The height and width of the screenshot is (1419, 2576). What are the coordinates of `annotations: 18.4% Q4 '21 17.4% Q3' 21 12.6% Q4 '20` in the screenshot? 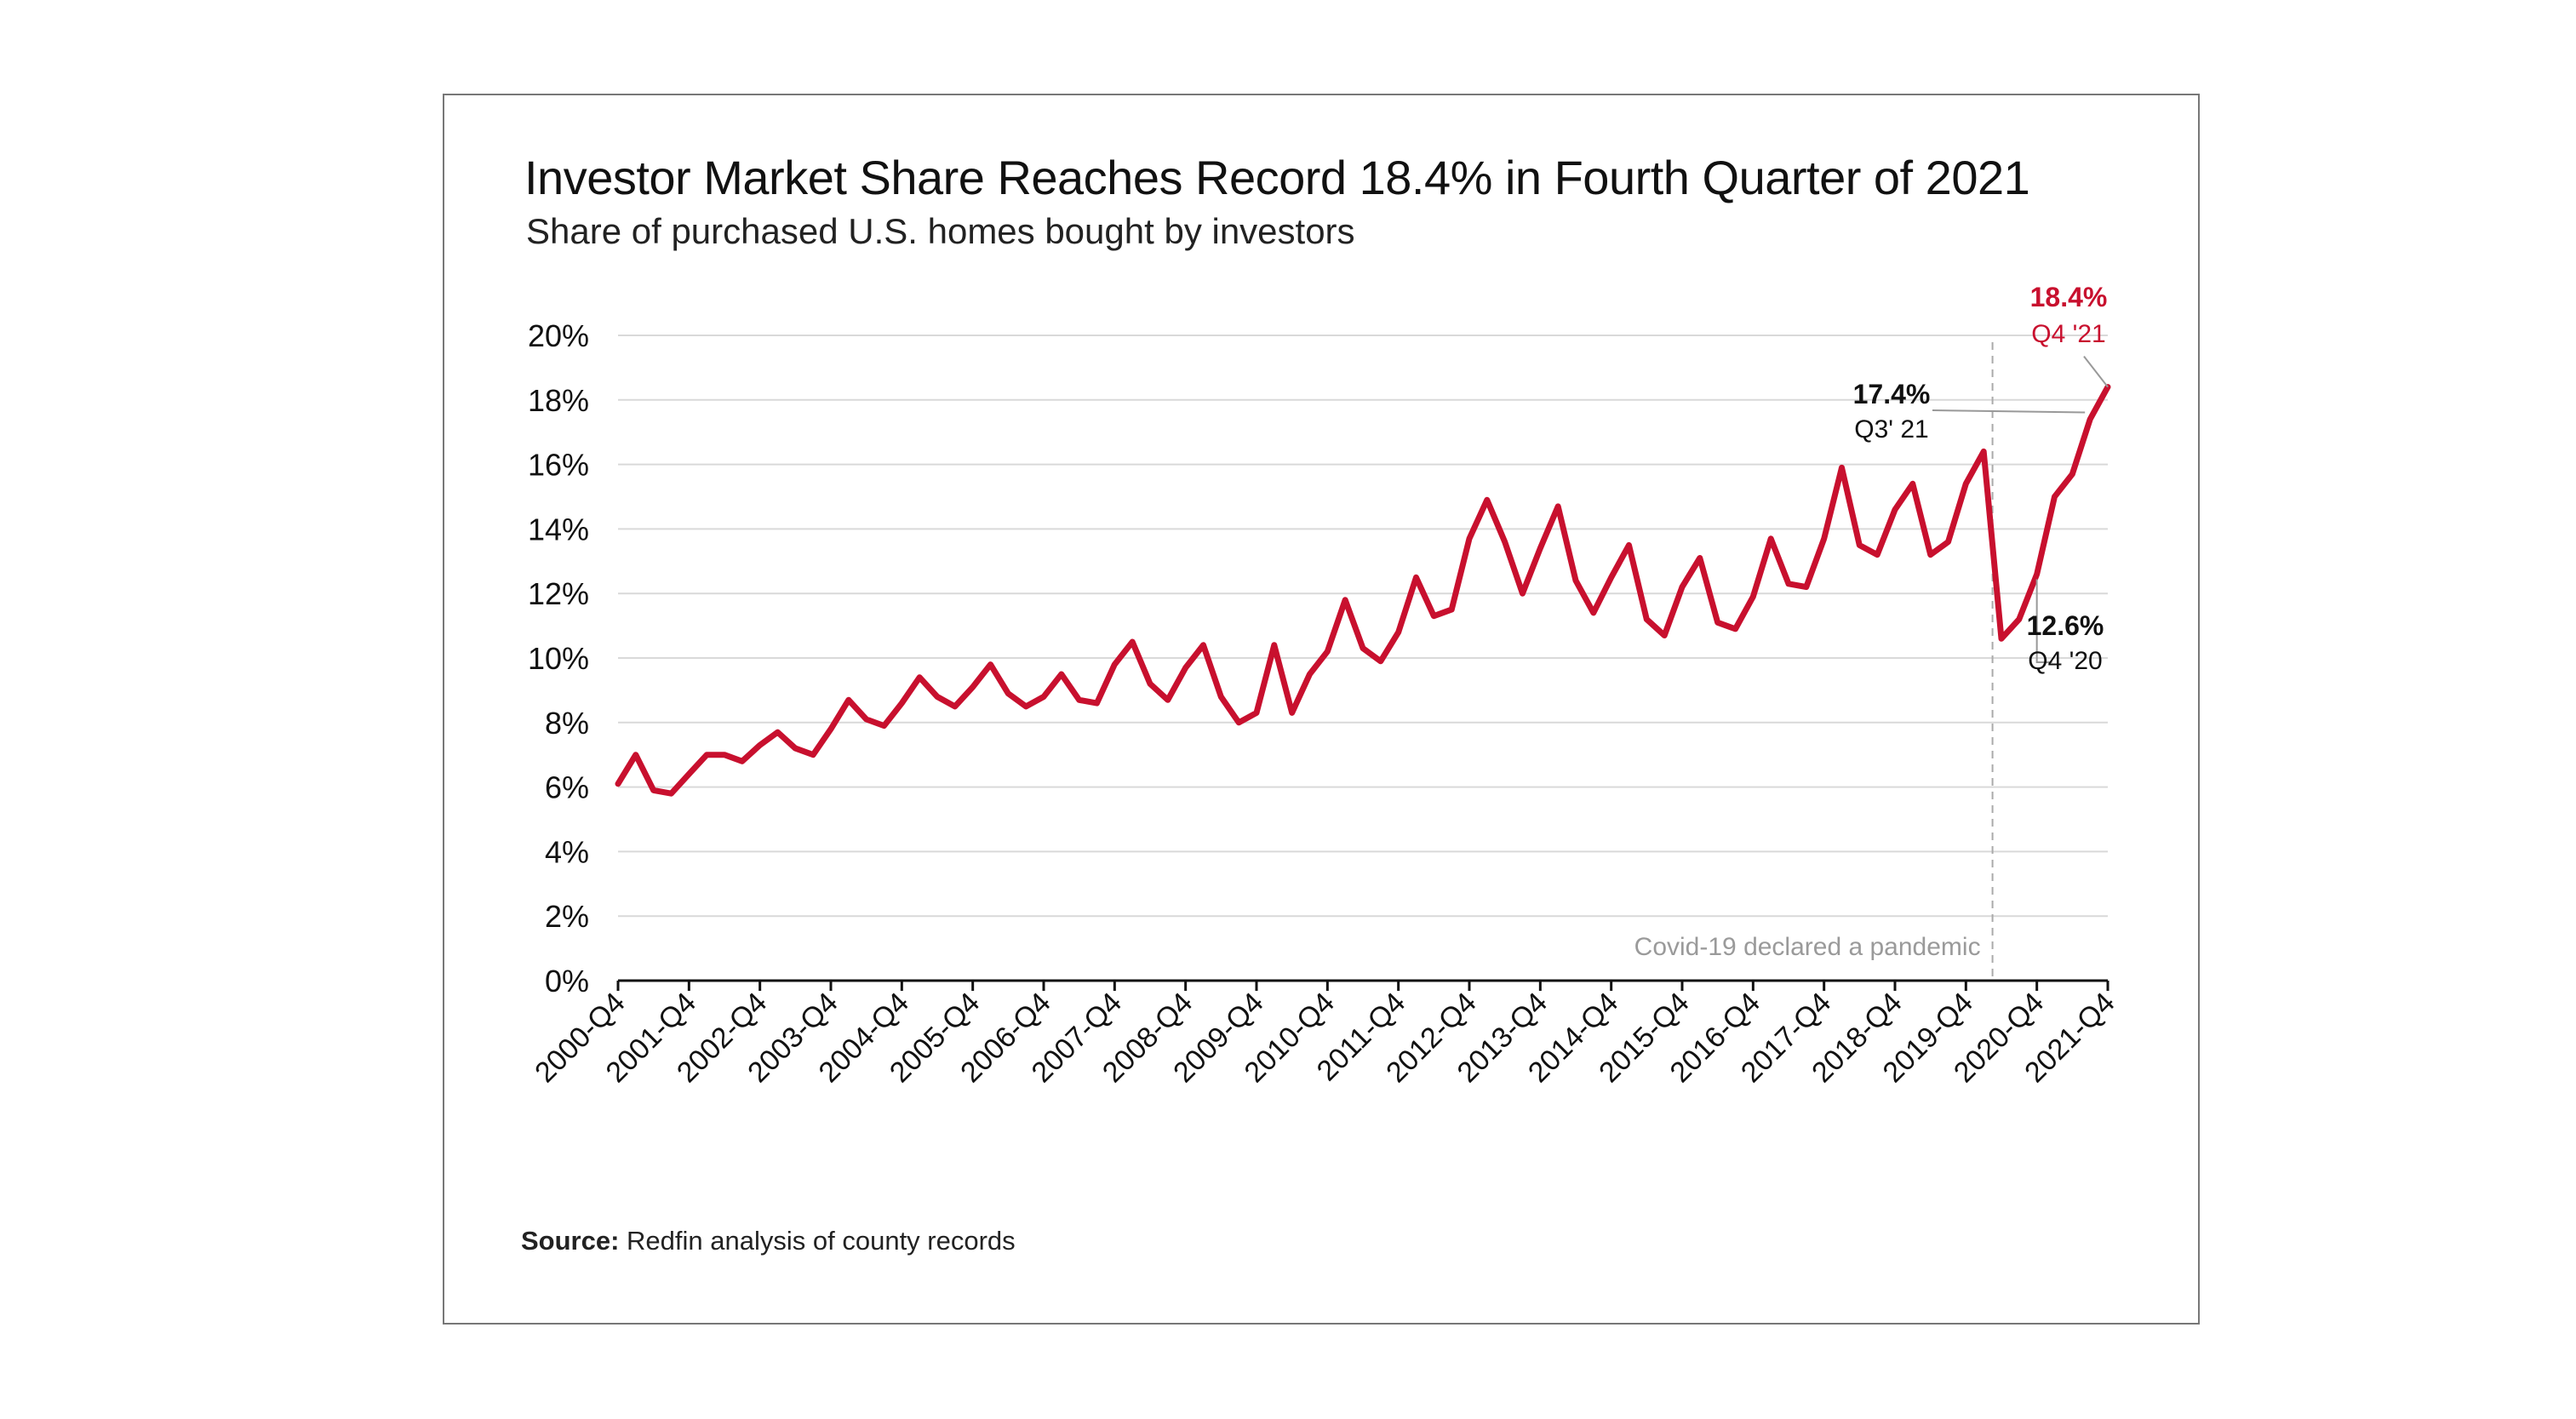 It's located at (1981, 478).